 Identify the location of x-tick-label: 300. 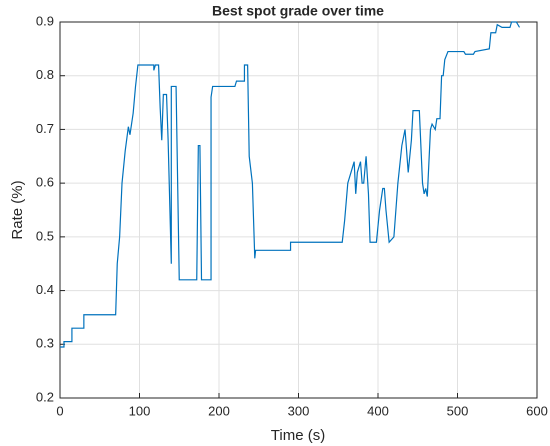
(299, 410).